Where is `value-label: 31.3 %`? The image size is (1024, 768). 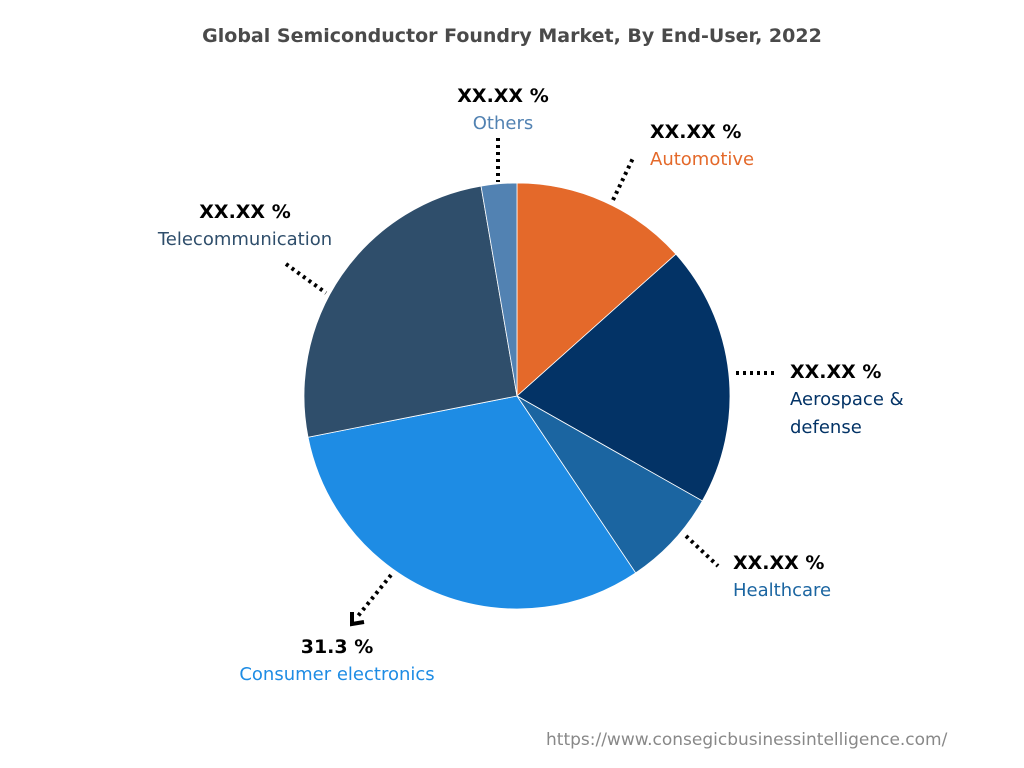
value-label: 31.3 % is located at coordinates (337, 647).